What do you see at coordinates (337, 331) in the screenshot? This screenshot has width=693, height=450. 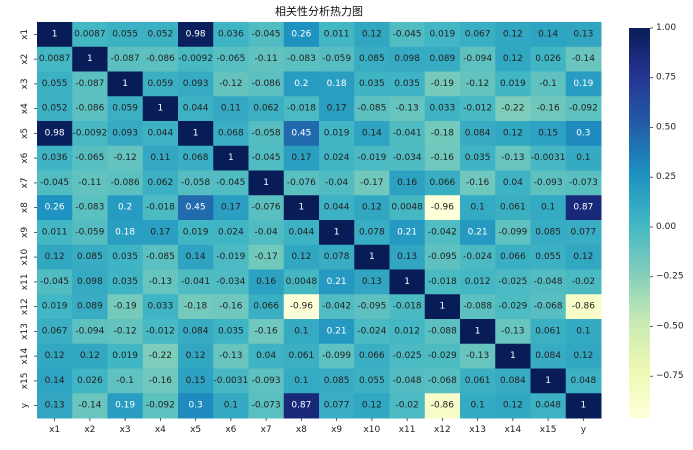 I see `cell-value-label: 0.21` at bounding box center [337, 331].